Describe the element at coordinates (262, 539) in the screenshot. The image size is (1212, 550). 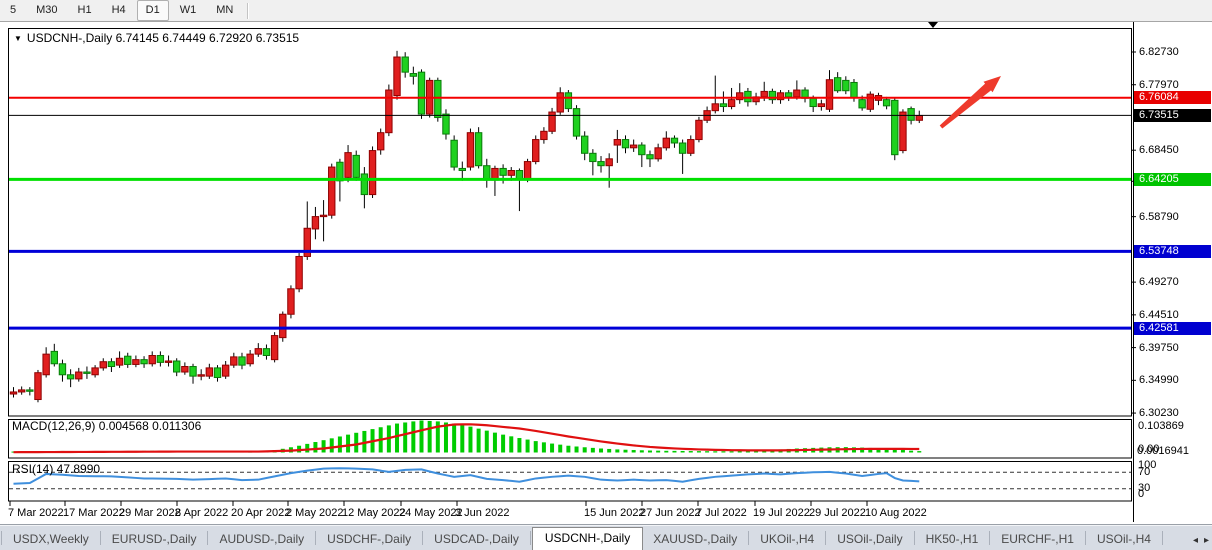
I see `chart-tab-audusd-daily: AUDUSD-,Daily` at that location.